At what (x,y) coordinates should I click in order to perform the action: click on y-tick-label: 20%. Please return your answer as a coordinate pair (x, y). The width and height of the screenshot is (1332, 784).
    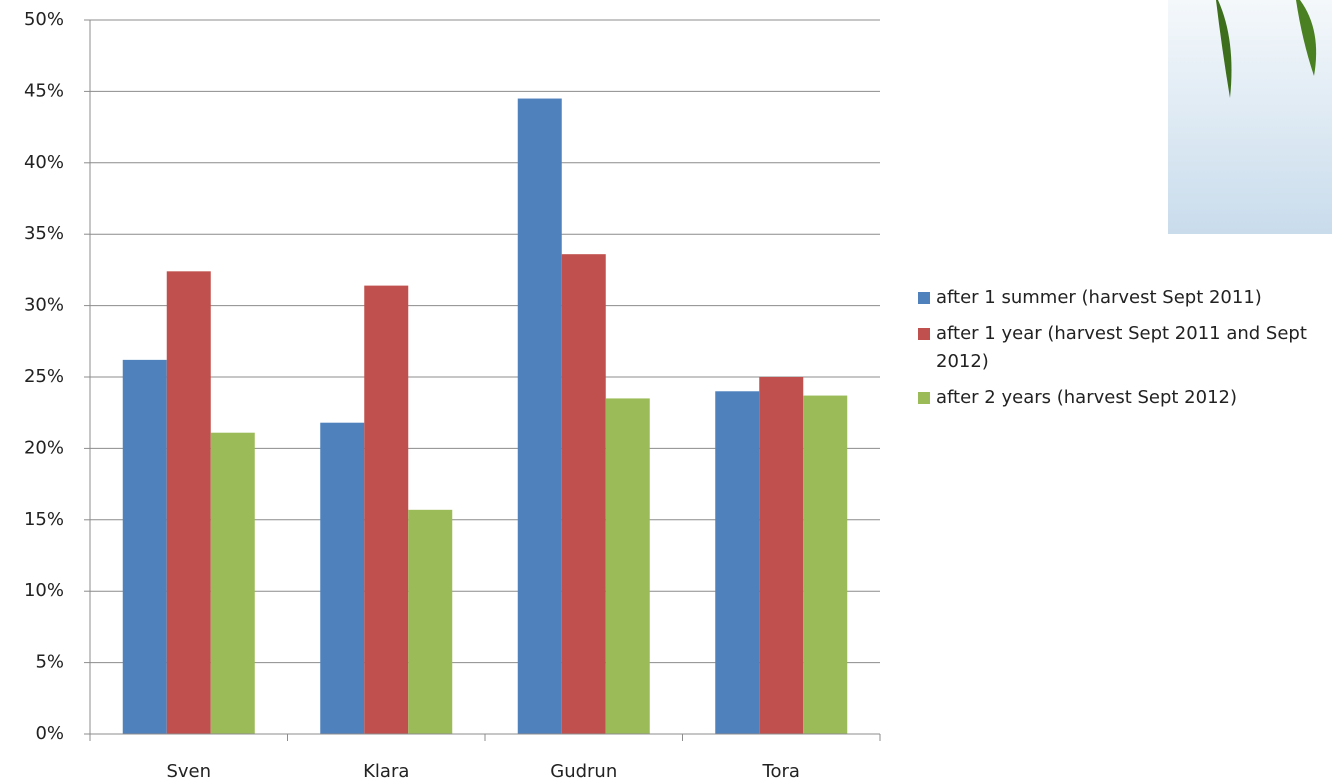
    Looking at the image, I should click on (44, 447).